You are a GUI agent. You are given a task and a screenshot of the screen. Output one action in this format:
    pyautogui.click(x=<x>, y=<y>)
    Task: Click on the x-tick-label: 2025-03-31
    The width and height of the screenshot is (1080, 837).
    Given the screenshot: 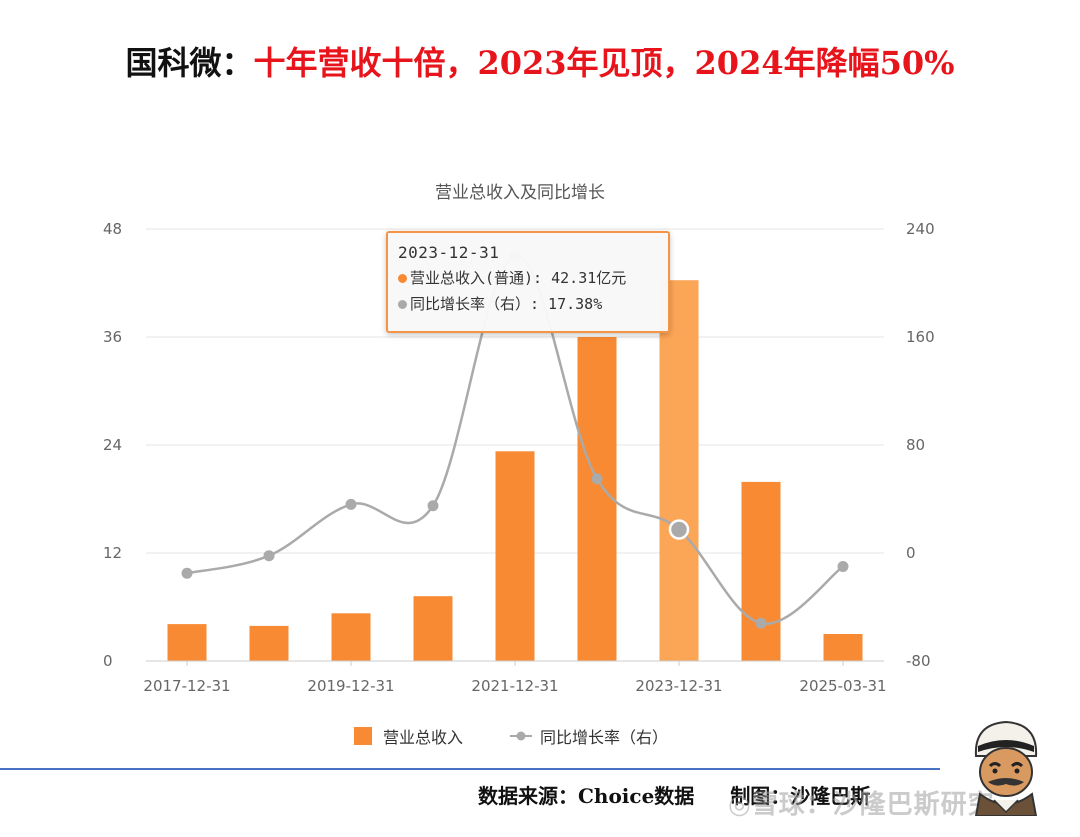 What is the action you would take?
    pyautogui.click(x=842, y=686)
    